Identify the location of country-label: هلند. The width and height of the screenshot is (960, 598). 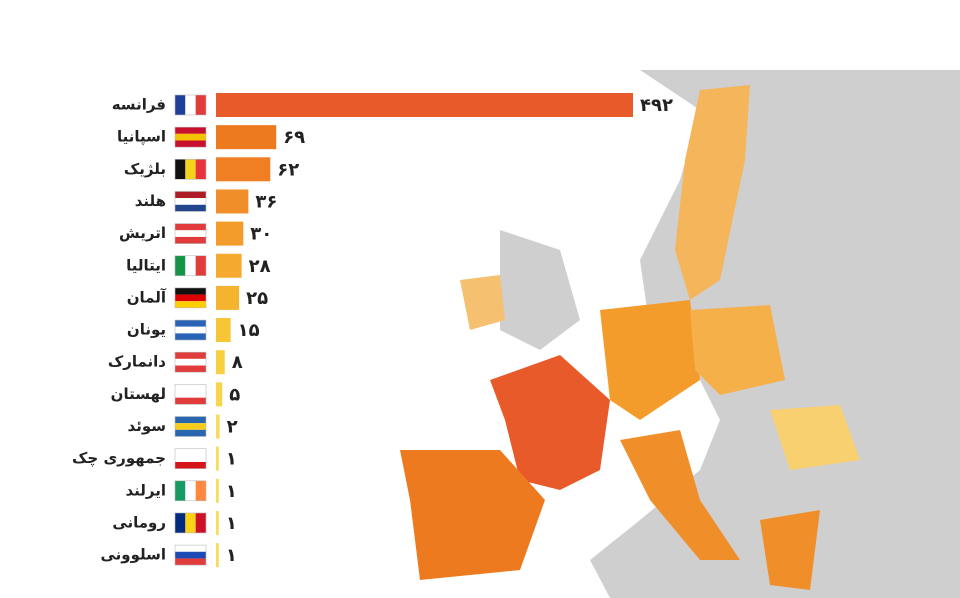
(150, 201).